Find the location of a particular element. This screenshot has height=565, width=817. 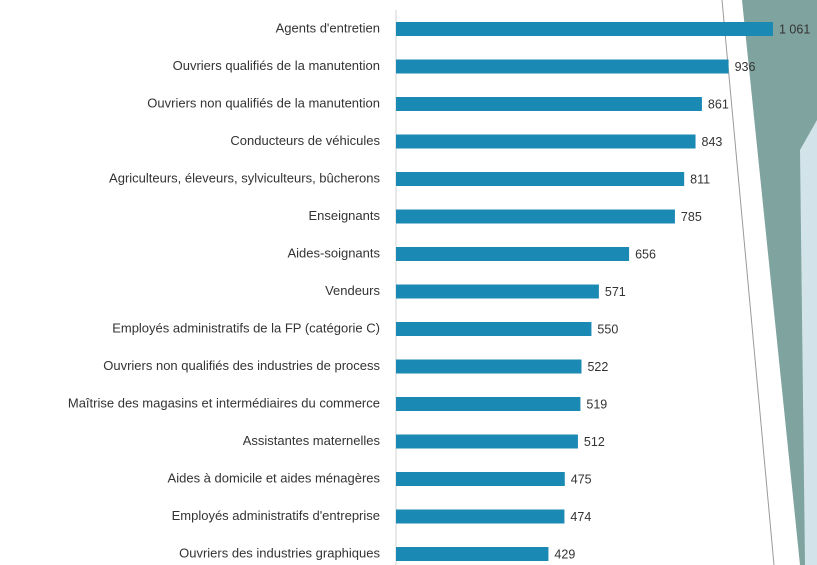

value-label: 429 is located at coordinates (564, 554).